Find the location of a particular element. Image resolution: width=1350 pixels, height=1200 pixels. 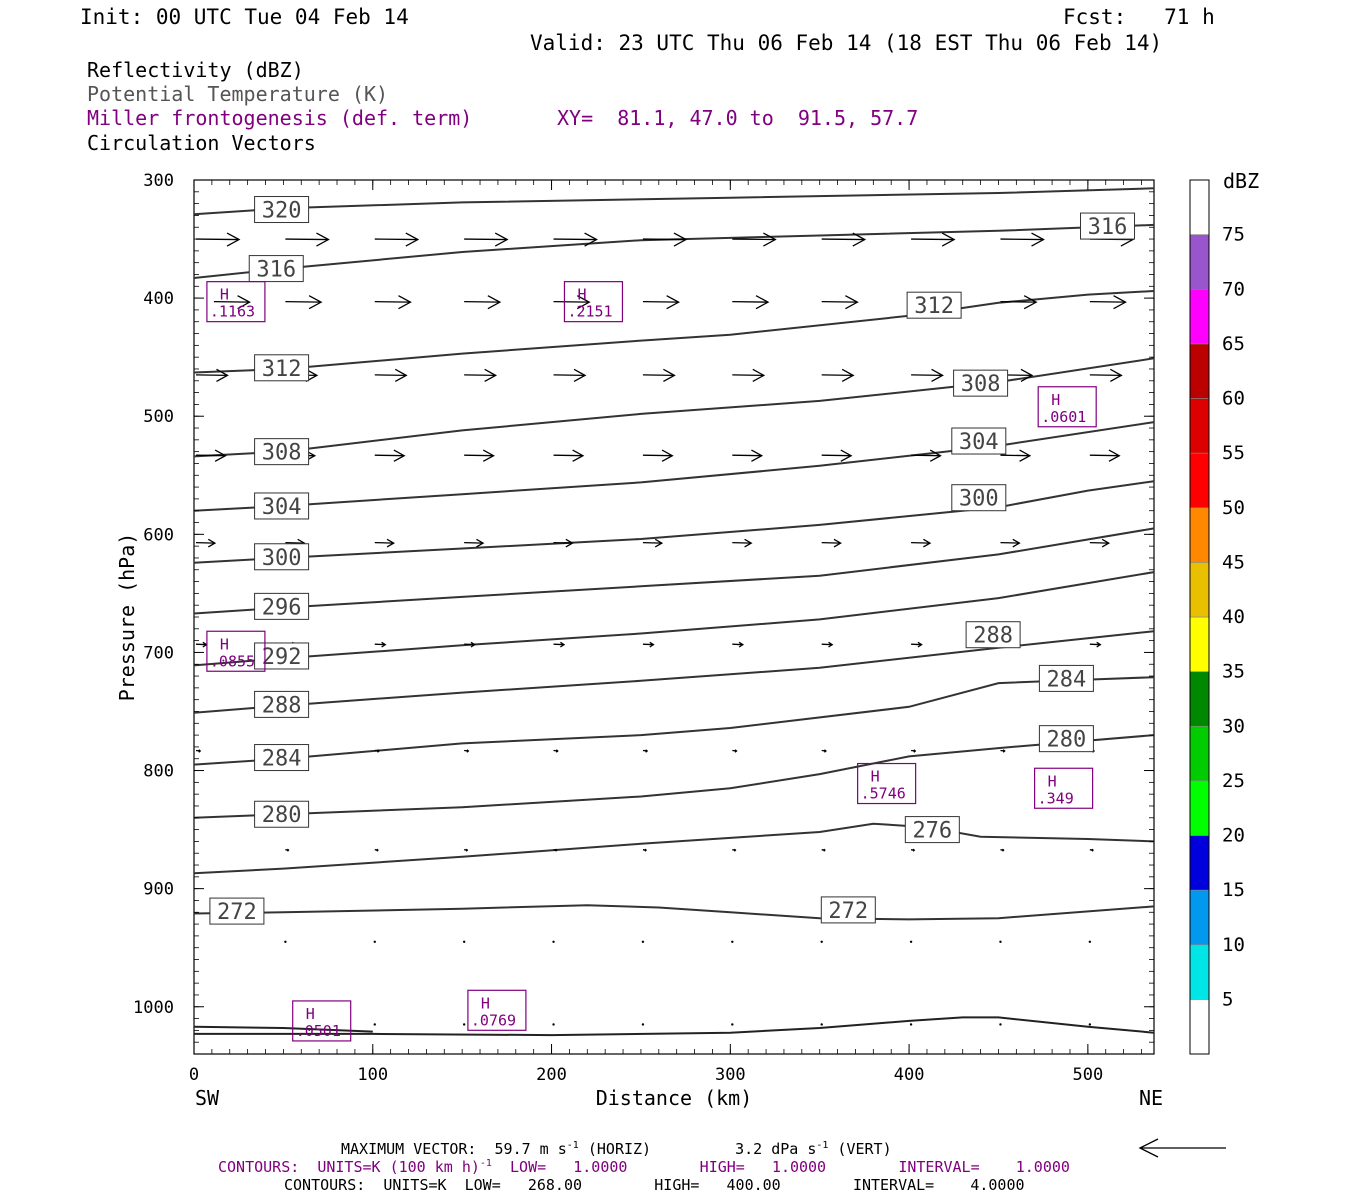

theta-label: 272 is located at coordinates (237, 912).